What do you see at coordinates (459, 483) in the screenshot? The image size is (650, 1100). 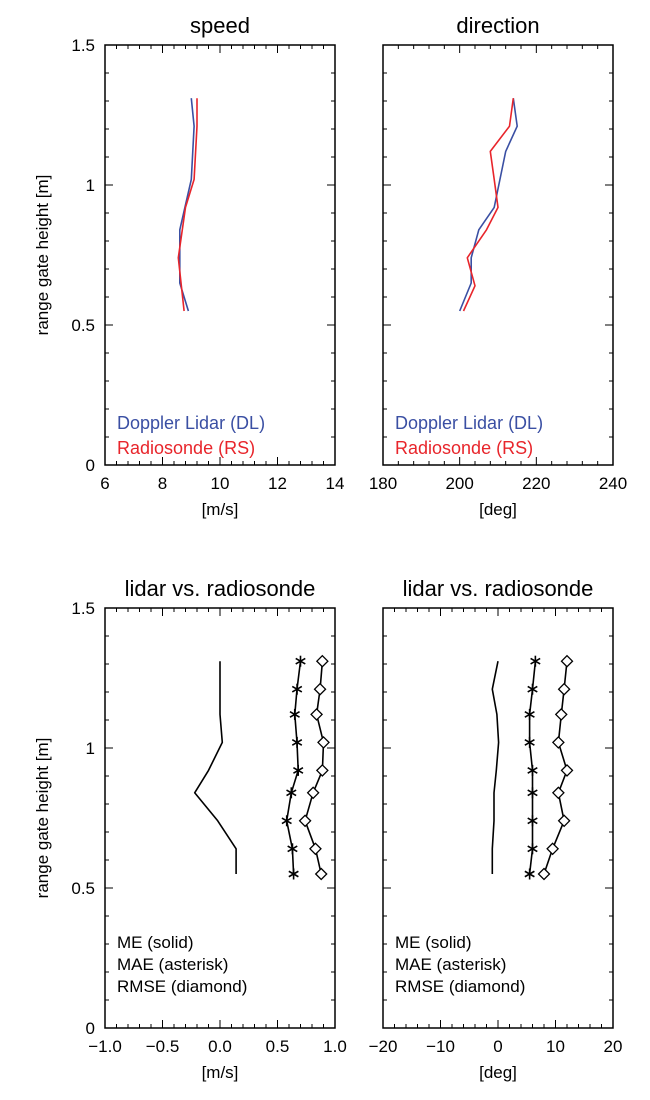 I see `x-tick-label: 200` at bounding box center [459, 483].